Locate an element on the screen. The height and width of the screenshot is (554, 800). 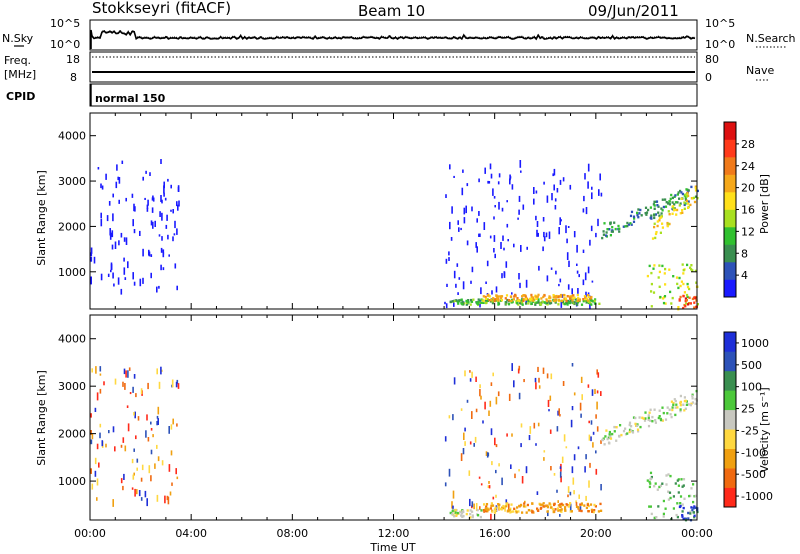
station-title: Stokkseyri (fitACF) is located at coordinates (161, 8).